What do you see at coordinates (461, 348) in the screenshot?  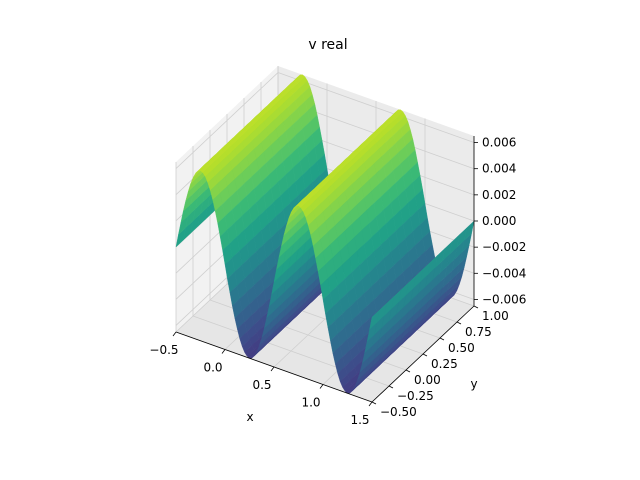 I see `y-tick-label: 0.50` at bounding box center [461, 348].